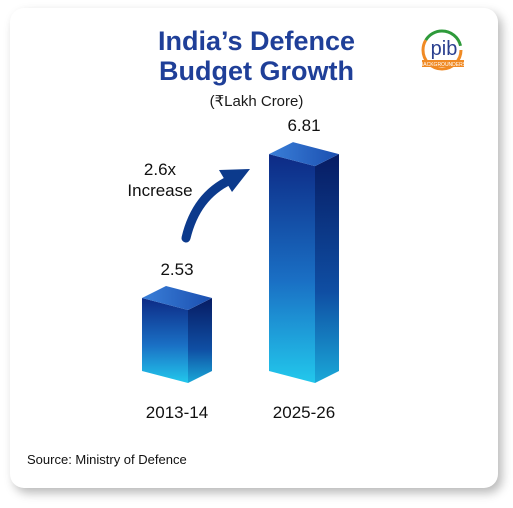 This screenshot has width=513, height=508. What do you see at coordinates (256, 41) in the screenshot?
I see `chart-title-line1: India’s Defence` at bounding box center [256, 41].